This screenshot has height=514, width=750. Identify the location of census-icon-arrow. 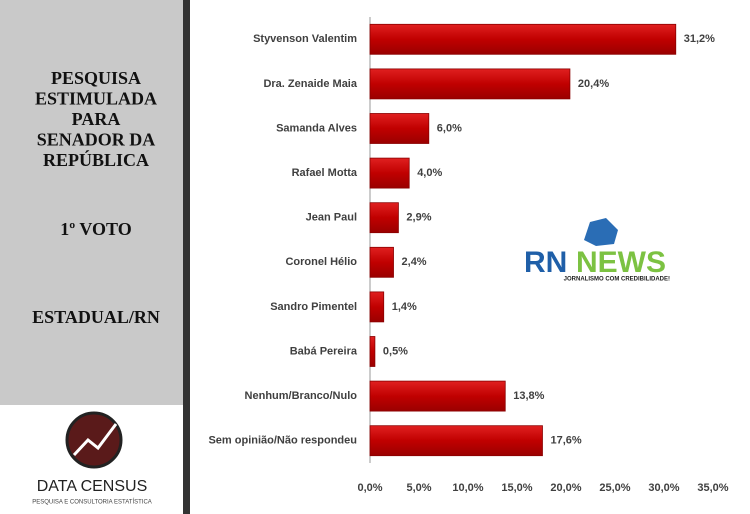
(95, 440).